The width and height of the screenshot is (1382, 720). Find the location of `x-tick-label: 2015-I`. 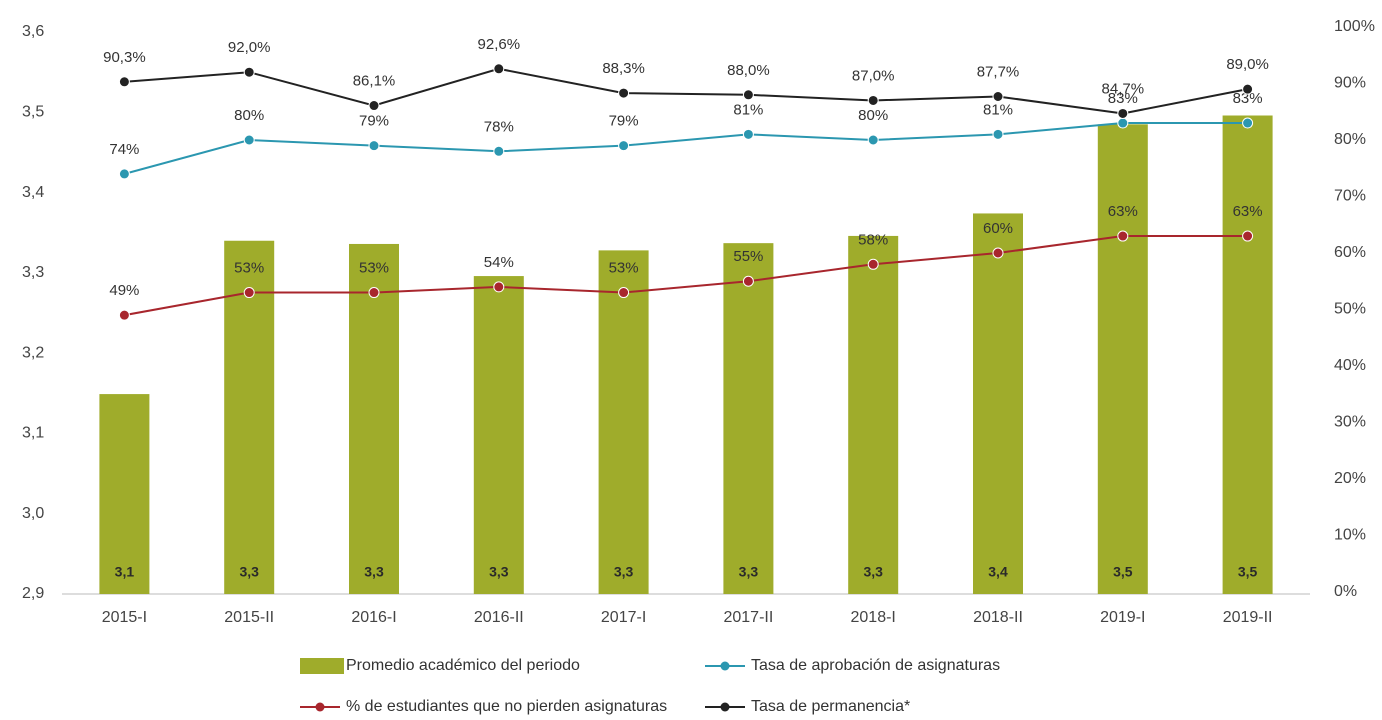

x-tick-label: 2015-I is located at coordinates (124, 617).